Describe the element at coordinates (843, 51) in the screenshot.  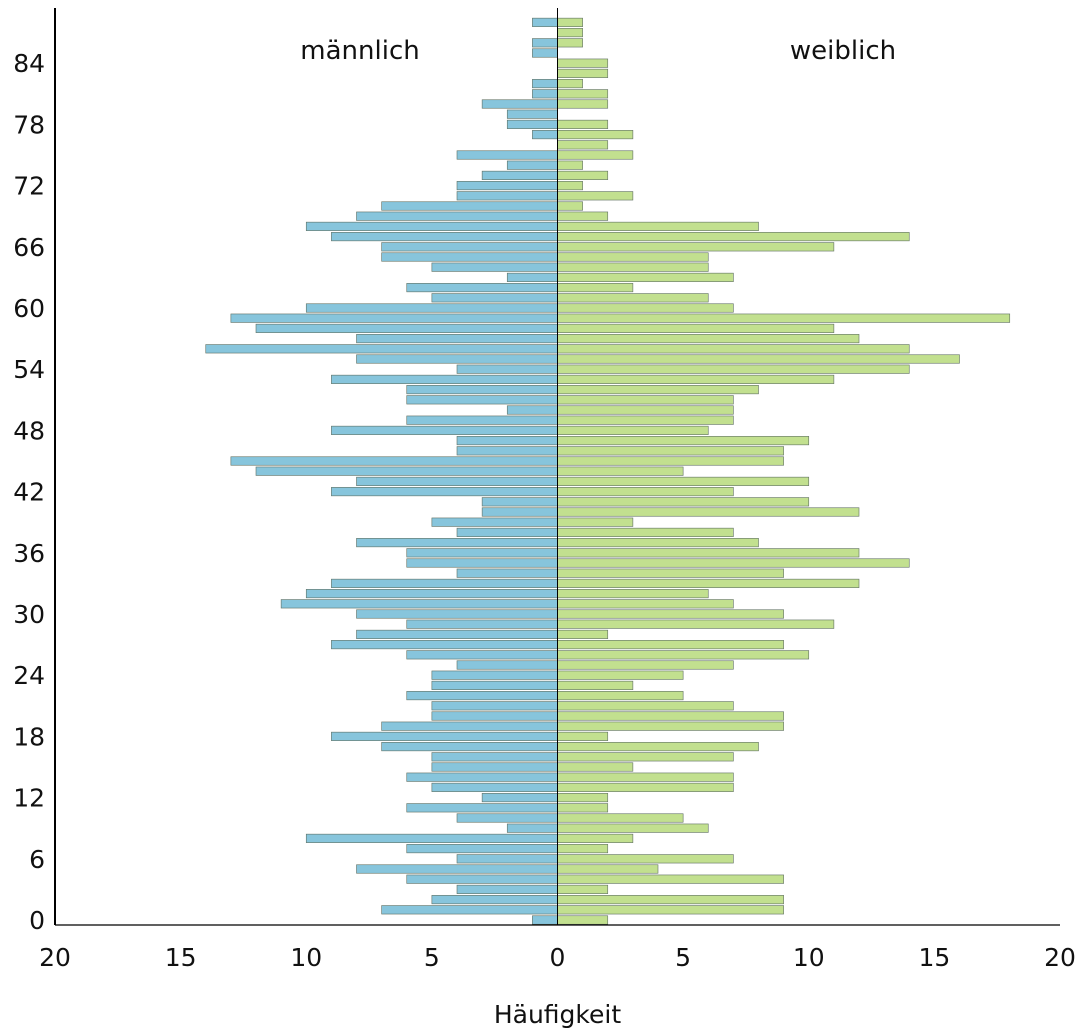
I see `group-label-weiblich: weiblich` at that location.